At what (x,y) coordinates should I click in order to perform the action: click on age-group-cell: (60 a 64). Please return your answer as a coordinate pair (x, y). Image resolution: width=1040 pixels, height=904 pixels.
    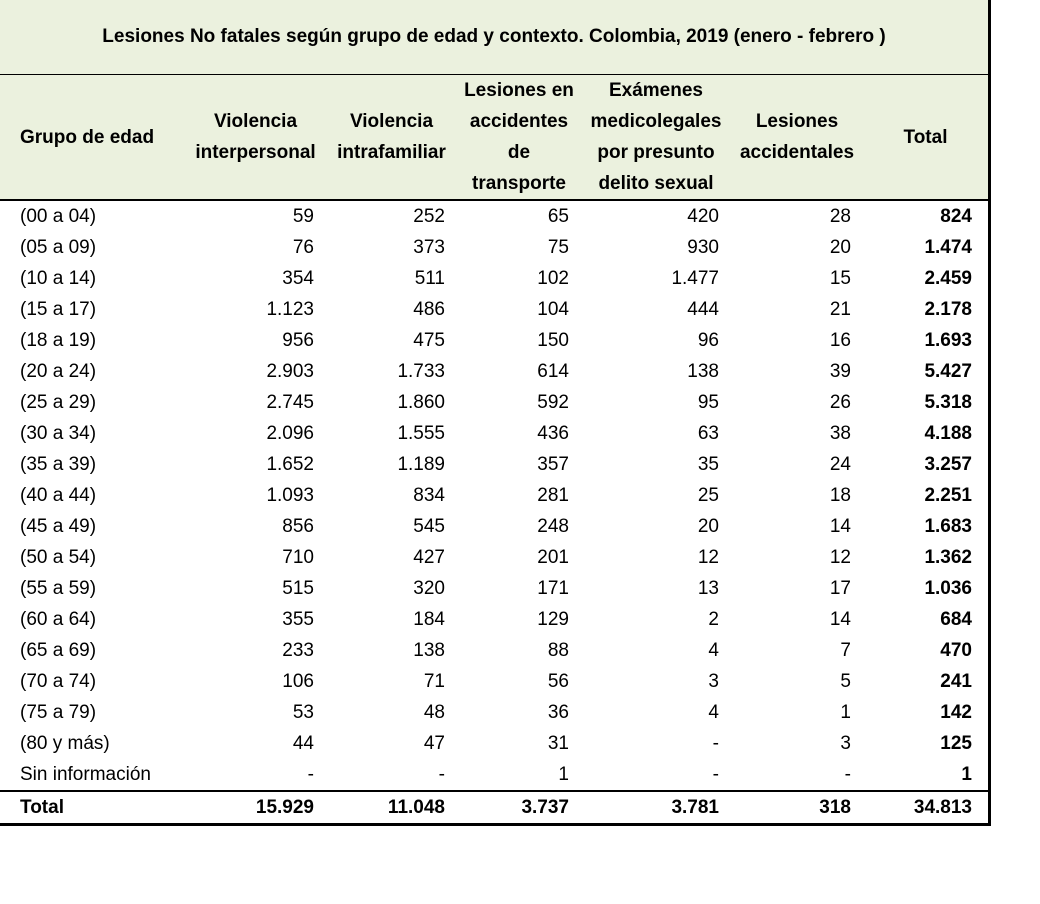
    Looking at the image, I should click on (58, 619).